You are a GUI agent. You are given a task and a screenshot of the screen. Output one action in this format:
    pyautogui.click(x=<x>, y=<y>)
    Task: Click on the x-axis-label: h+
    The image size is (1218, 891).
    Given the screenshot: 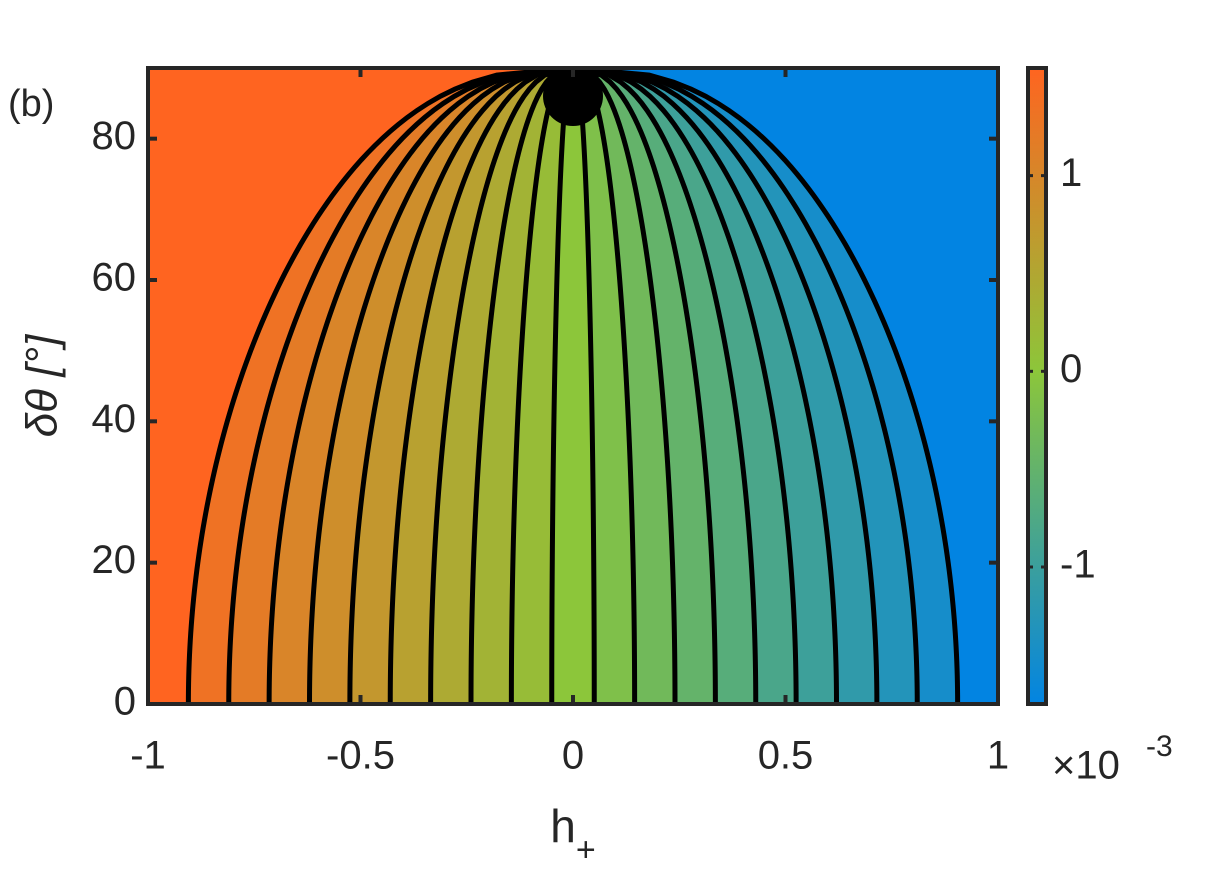 What is the action you would take?
    pyautogui.click(x=572, y=834)
    